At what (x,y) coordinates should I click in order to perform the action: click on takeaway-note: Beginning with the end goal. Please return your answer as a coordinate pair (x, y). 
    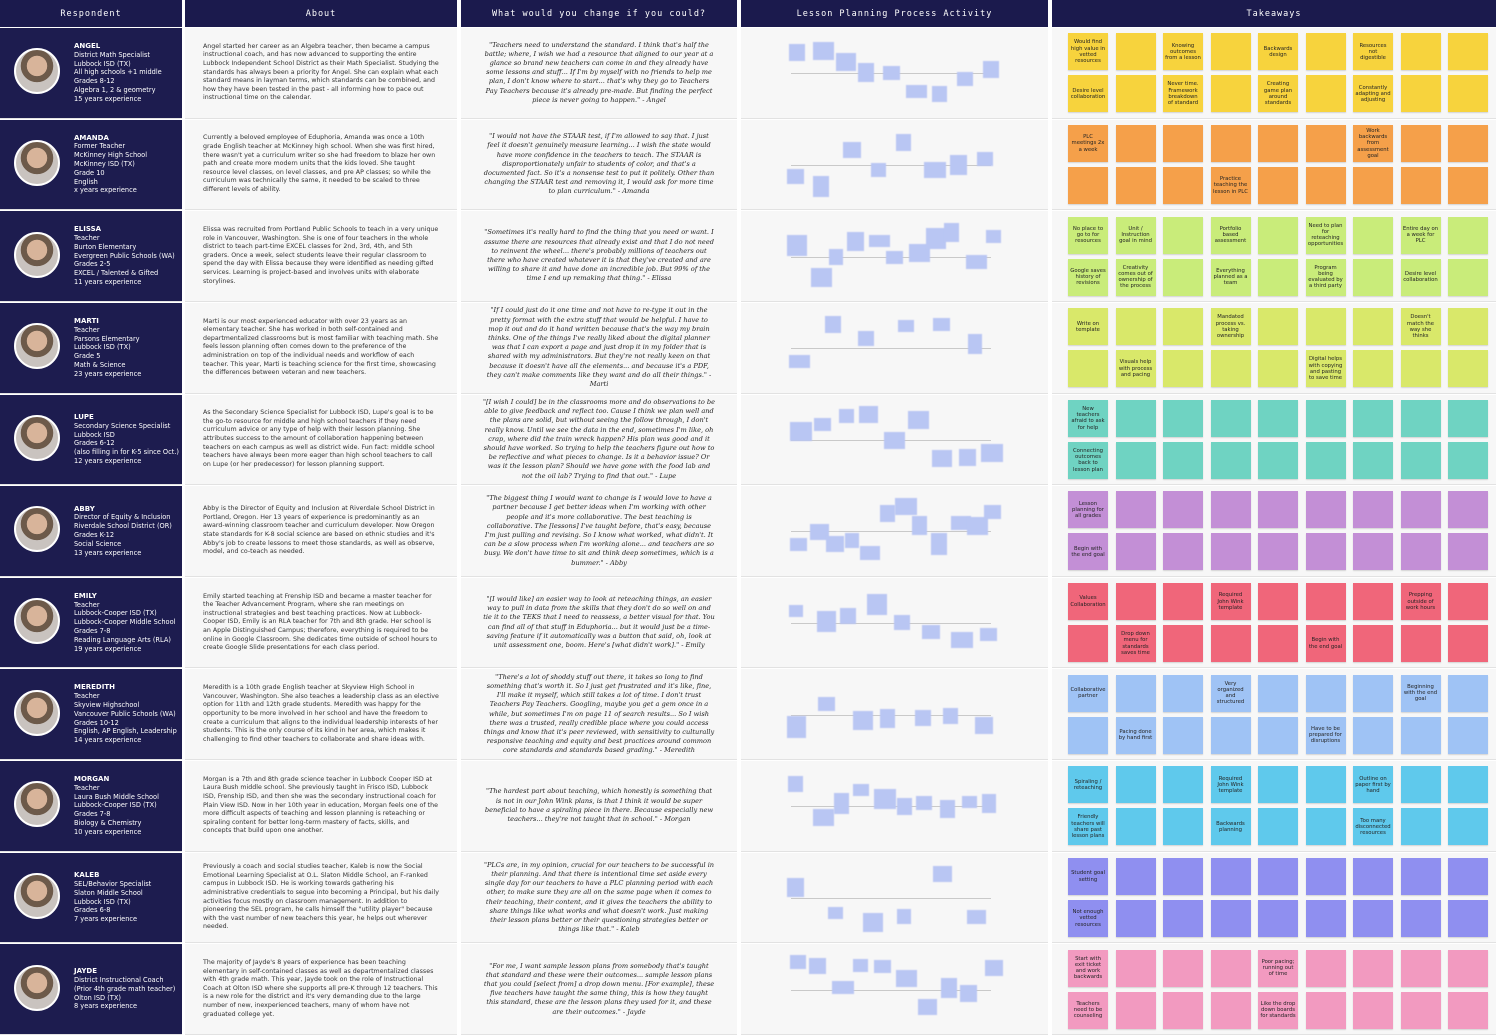
    Looking at the image, I should click on (1420, 693).